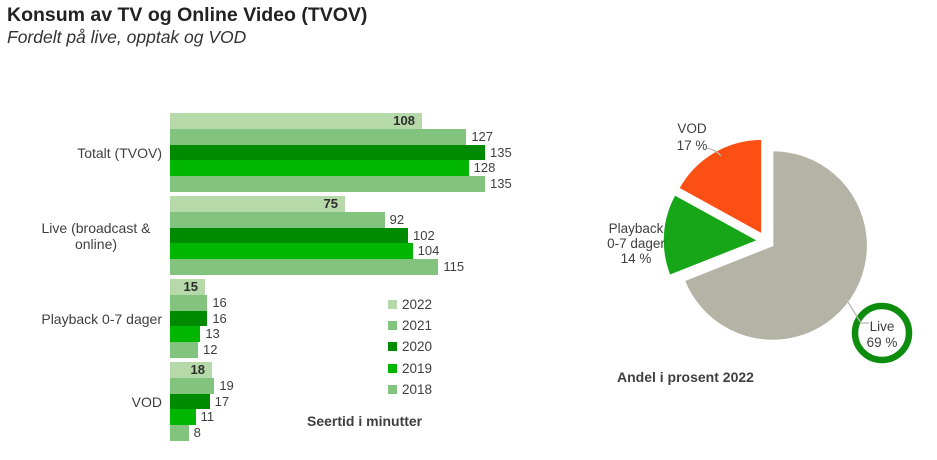 Image resolution: width=937 pixels, height=460 pixels. I want to click on bar-value-label: 127, so click(482, 136).